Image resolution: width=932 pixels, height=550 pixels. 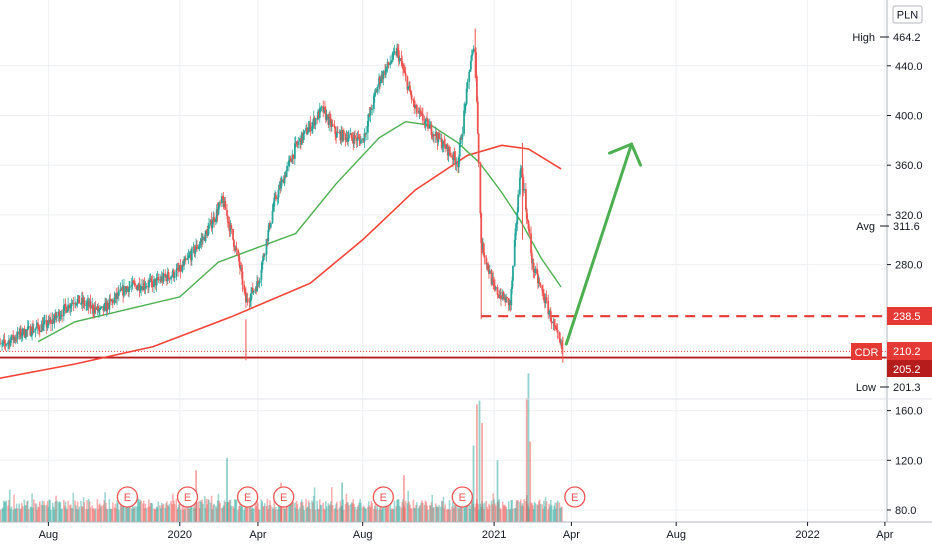 What do you see at coordinates (863, 38) in the screenshot?
I see `high-text: High` at bounding box center [863, 38].